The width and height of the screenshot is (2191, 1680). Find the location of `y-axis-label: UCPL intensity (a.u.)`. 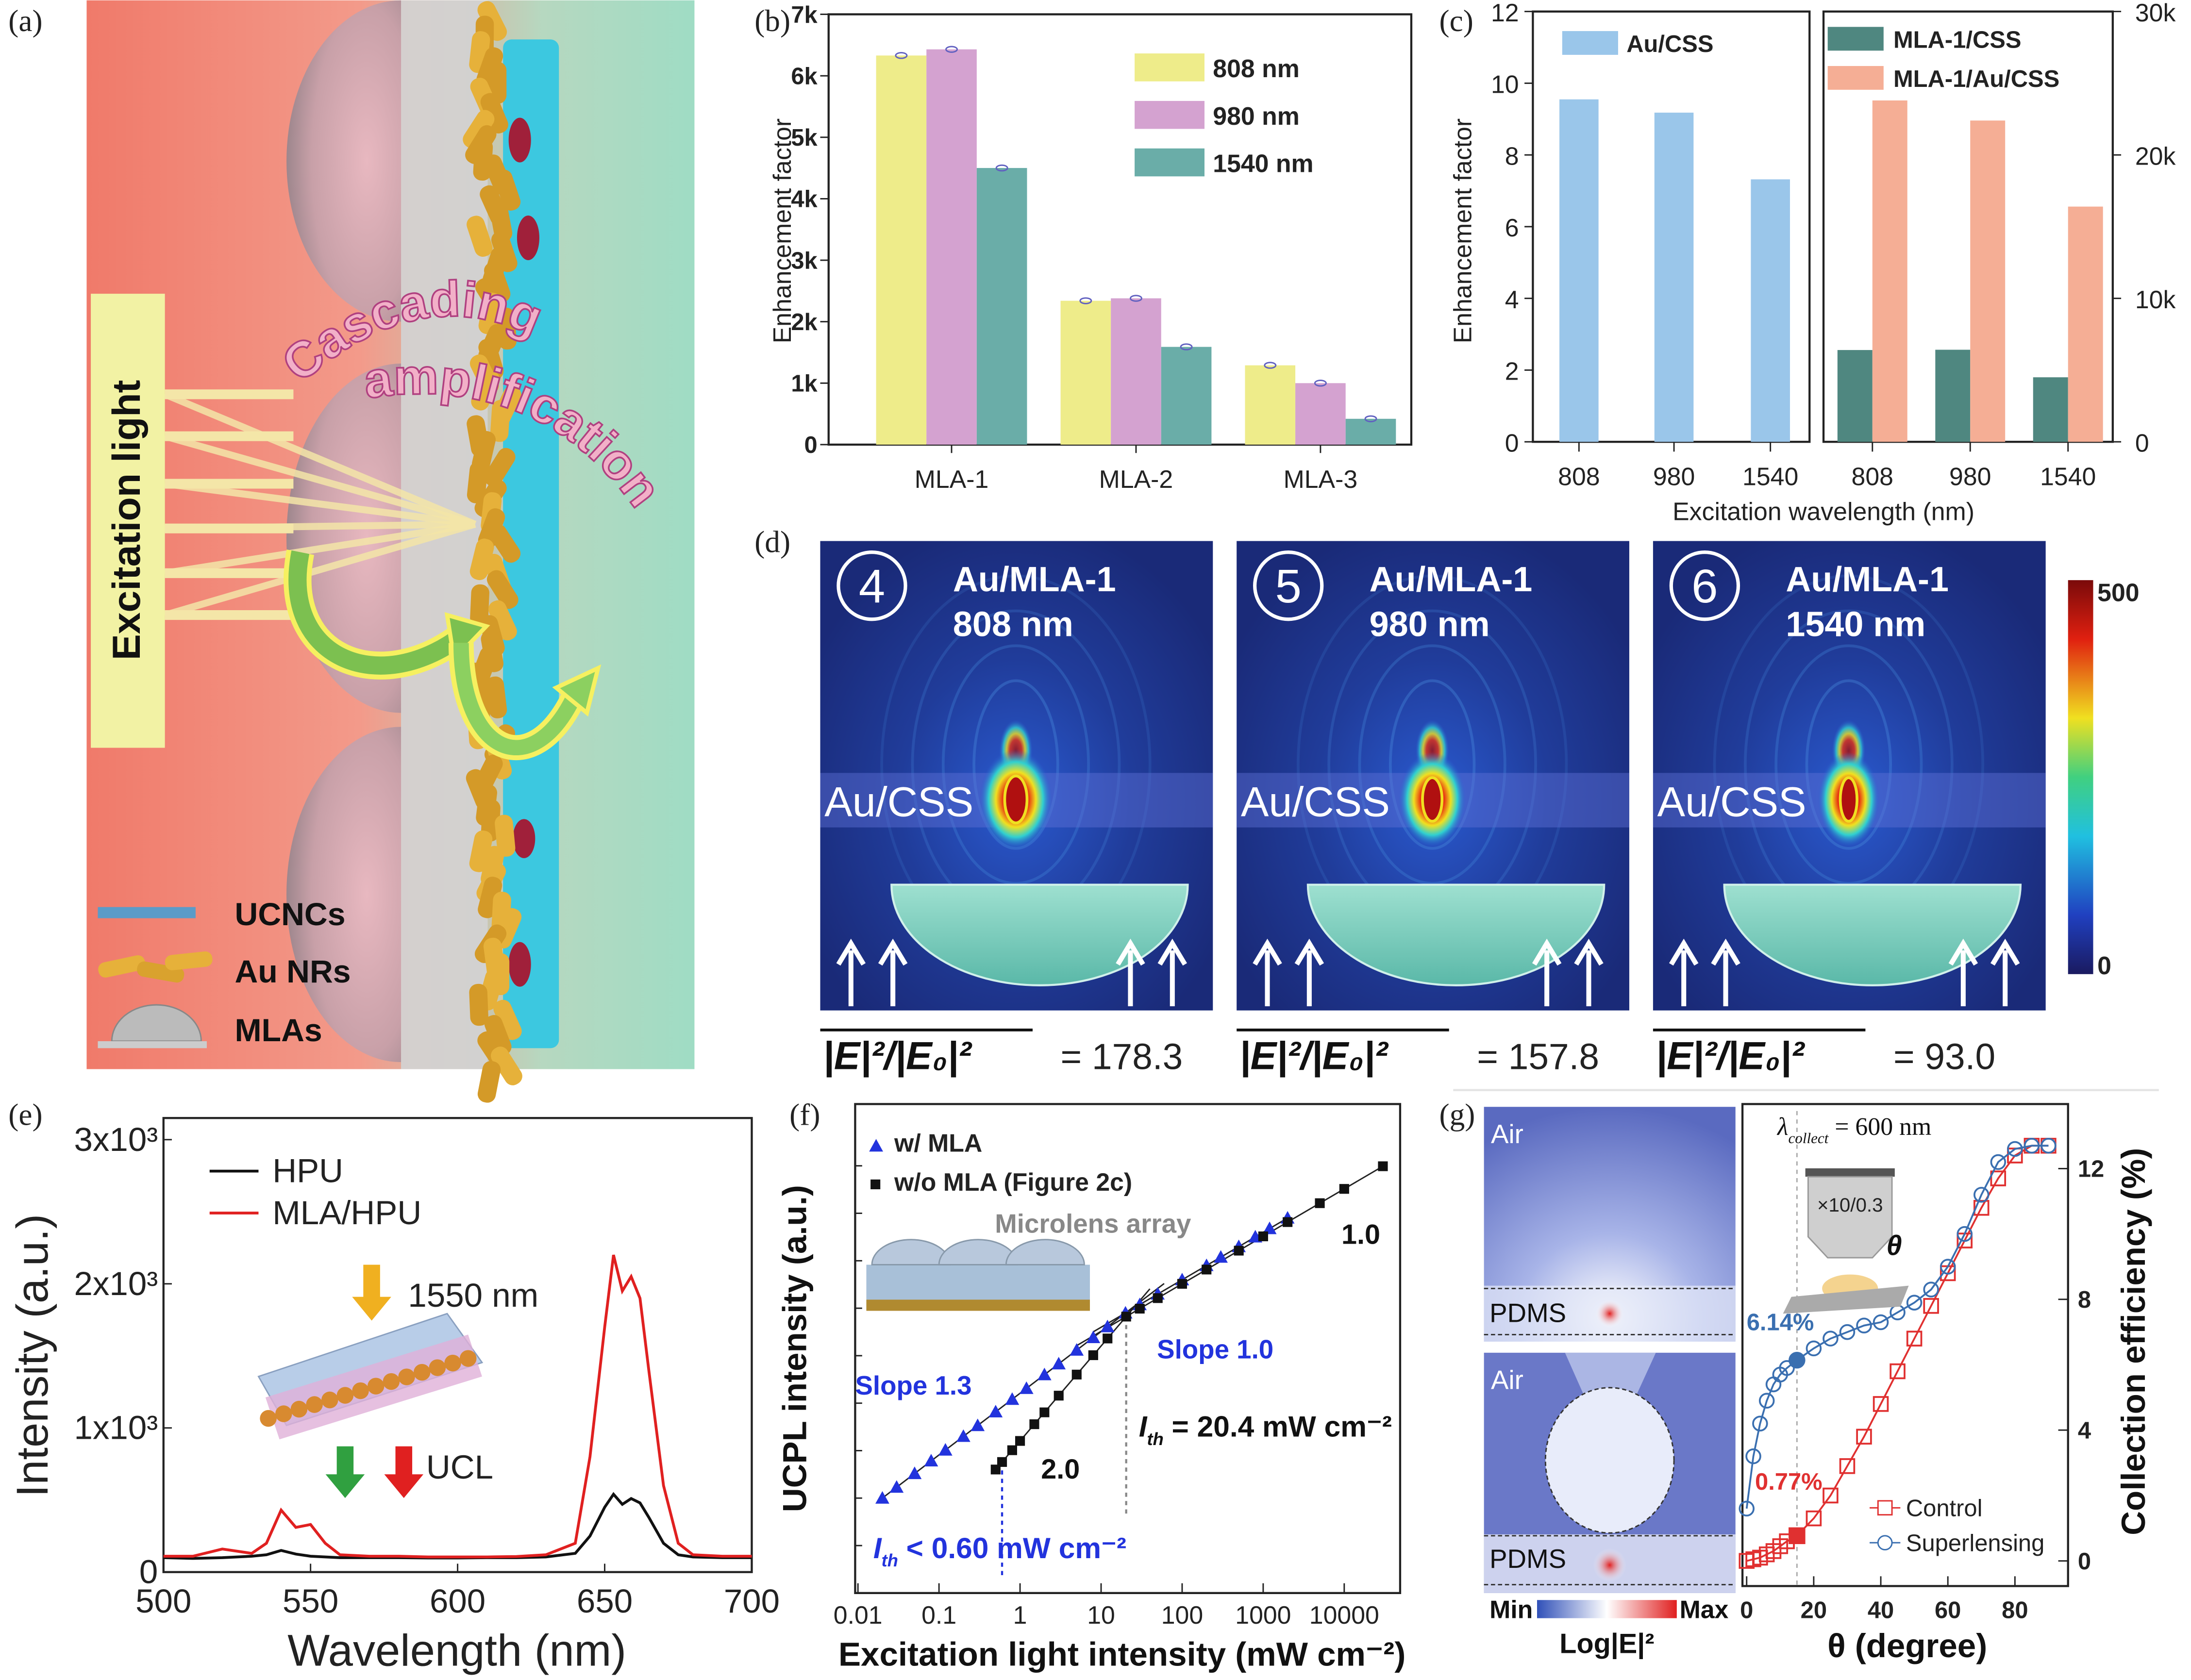

y-axis-label: UCPL intensity (a.u.) is located at coordinates (795, 1348).